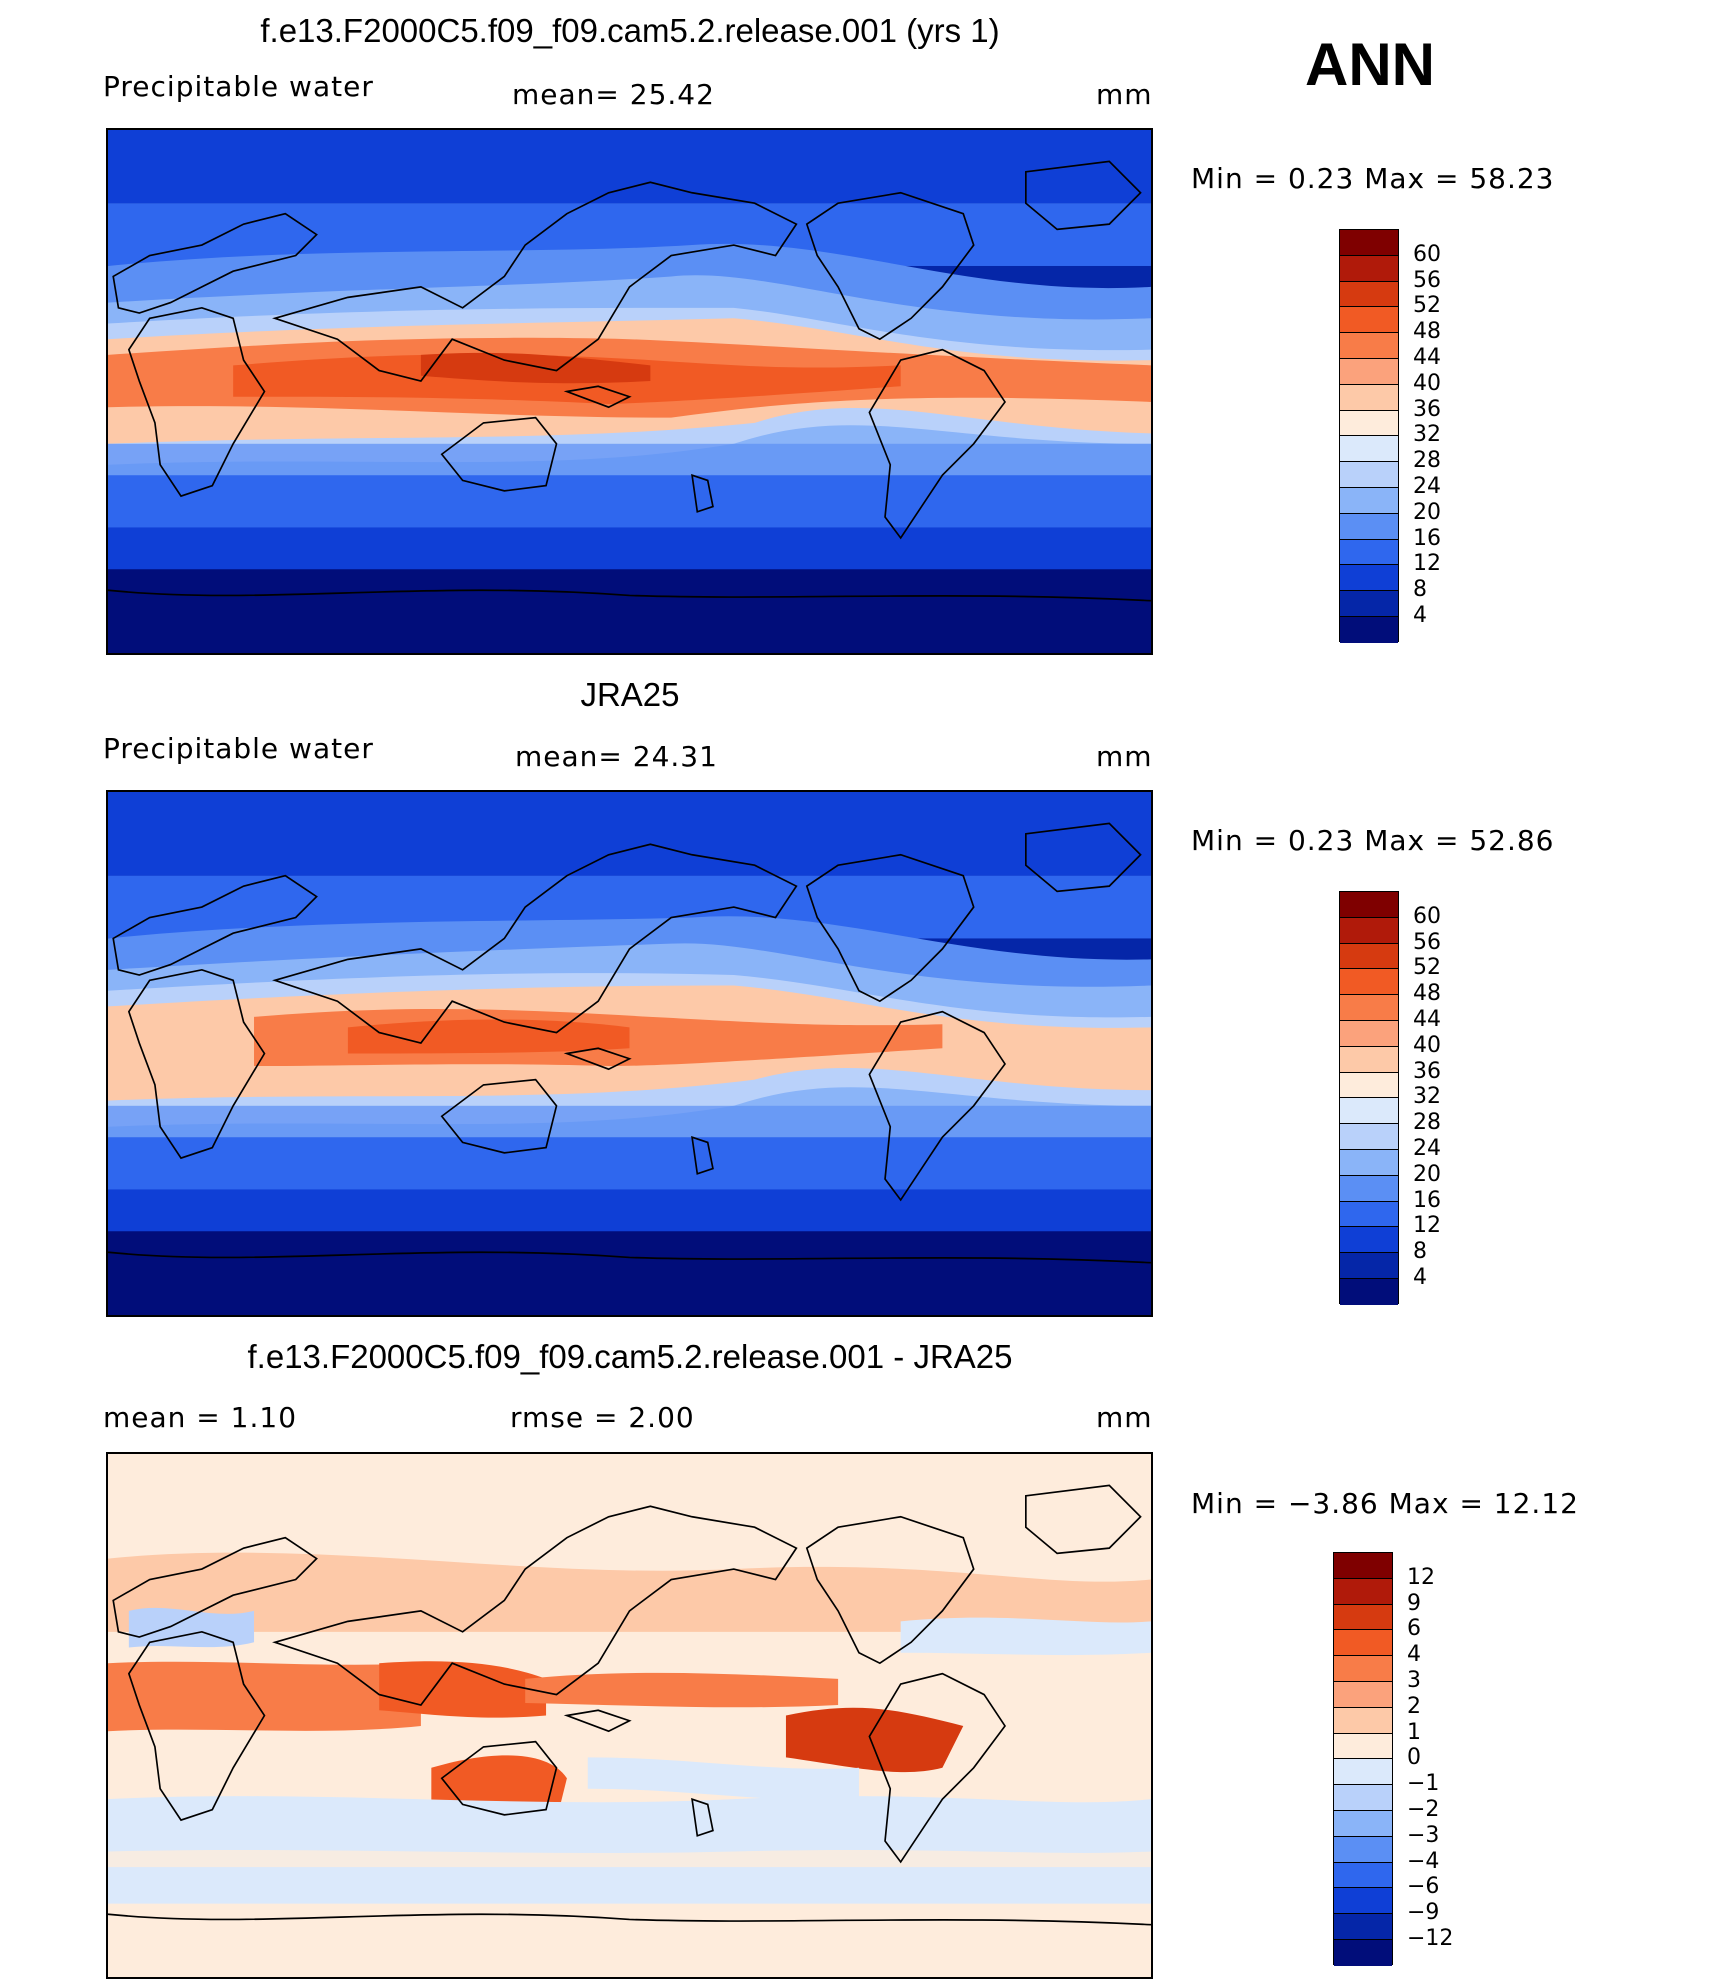 Image resolution: width=1710 pixels, height=1979 pixels. I want to click on unit-label-diff: mm, so click(1124, 1417).